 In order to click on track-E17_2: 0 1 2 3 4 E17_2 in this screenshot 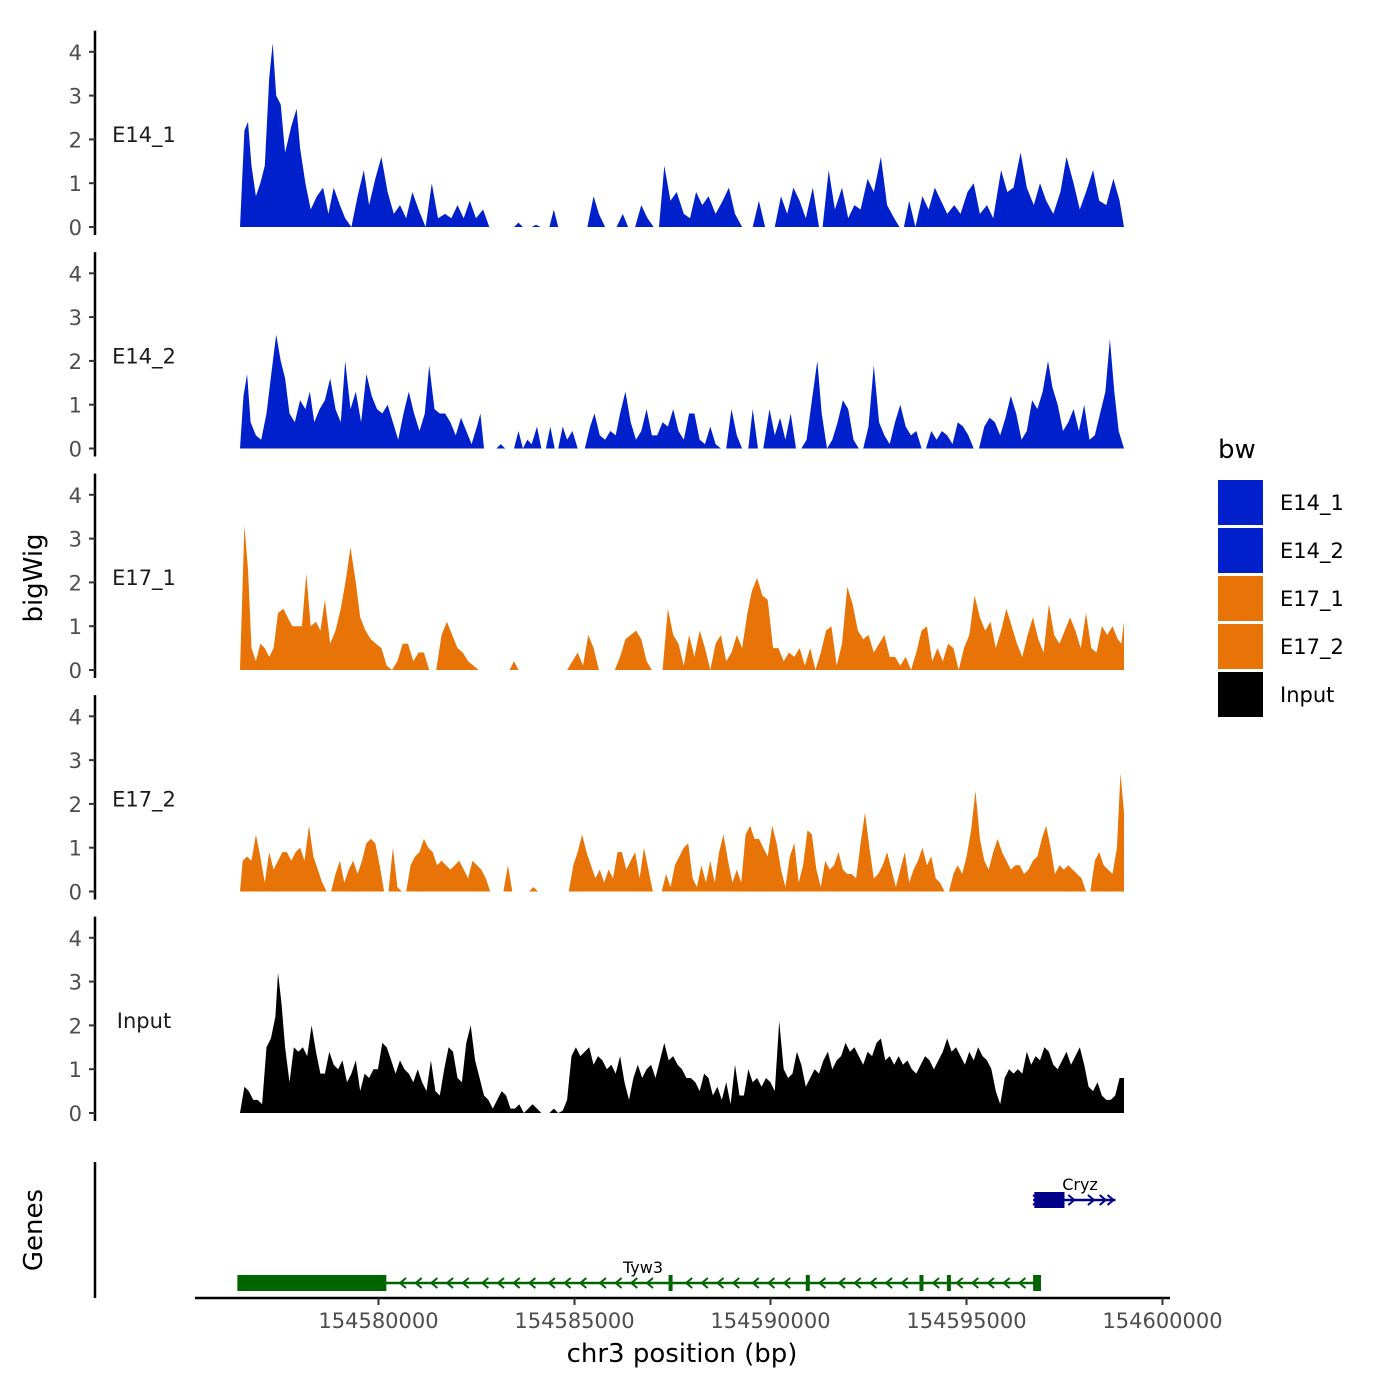, I will do `click(596, 800)`.